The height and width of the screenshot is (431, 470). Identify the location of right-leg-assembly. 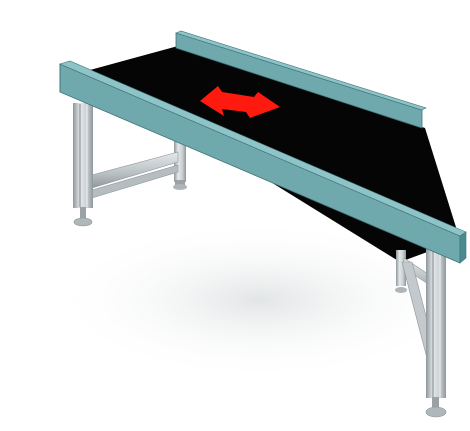
(421, 333).